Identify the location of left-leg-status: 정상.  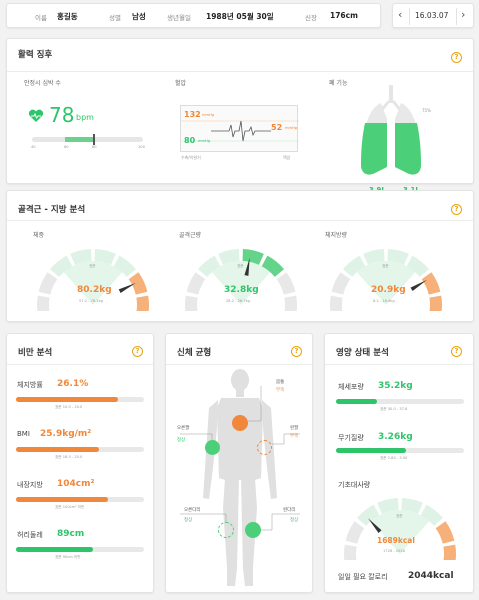
(294, 520).